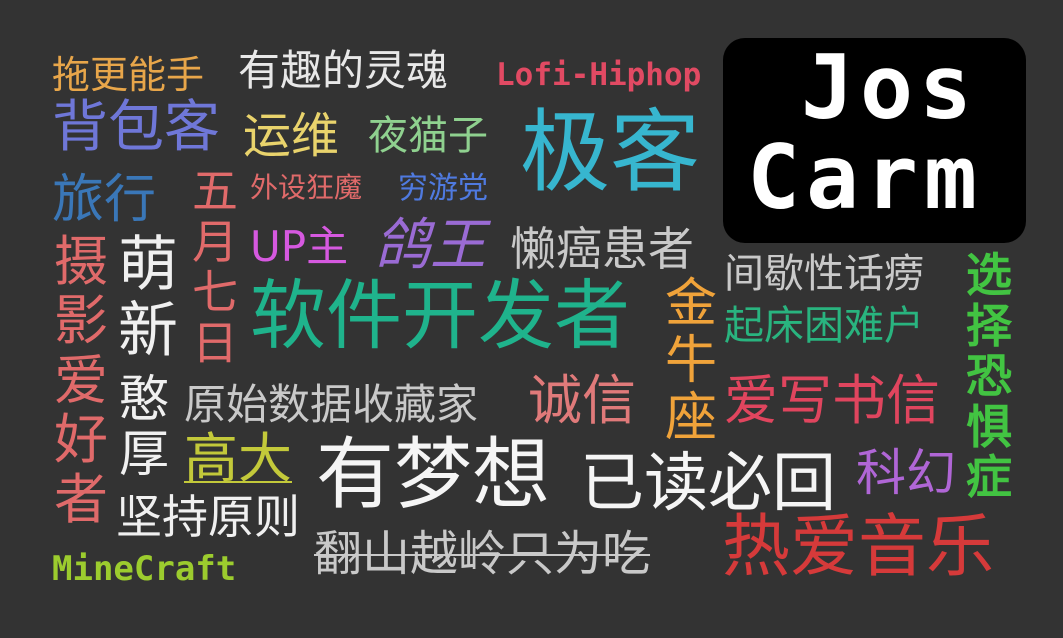 Image resolution: width=1063 pixels, height=638 pixels. Describe the element at coordinates (306, 187) in the screenshot. I see `tag-waishe-kuangmo: 外设狂魔` at that location.